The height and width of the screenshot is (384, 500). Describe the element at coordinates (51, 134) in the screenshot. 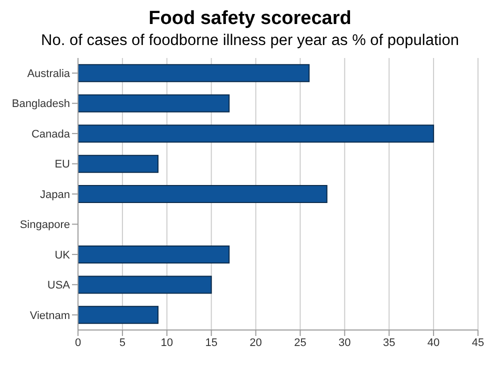

I see `y-tick-label: Canada` at that location.